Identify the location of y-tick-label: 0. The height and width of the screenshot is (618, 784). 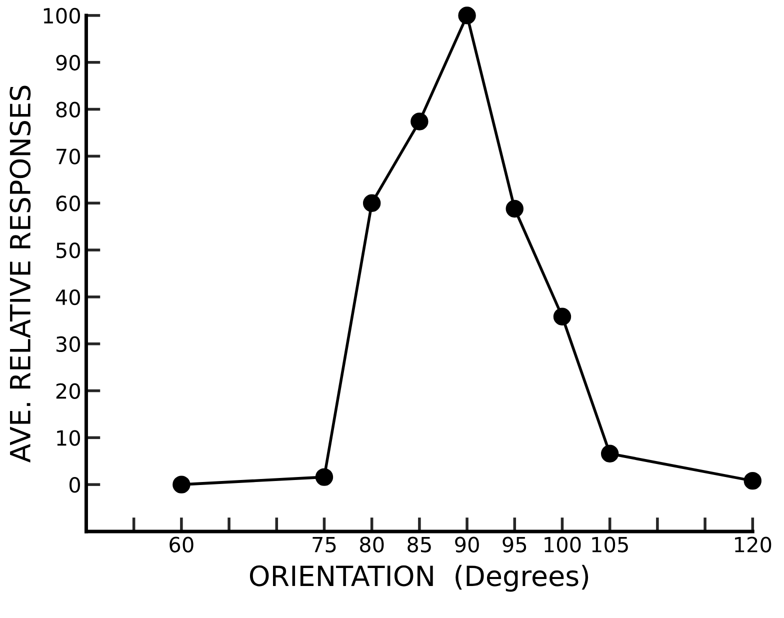
(74, 485).